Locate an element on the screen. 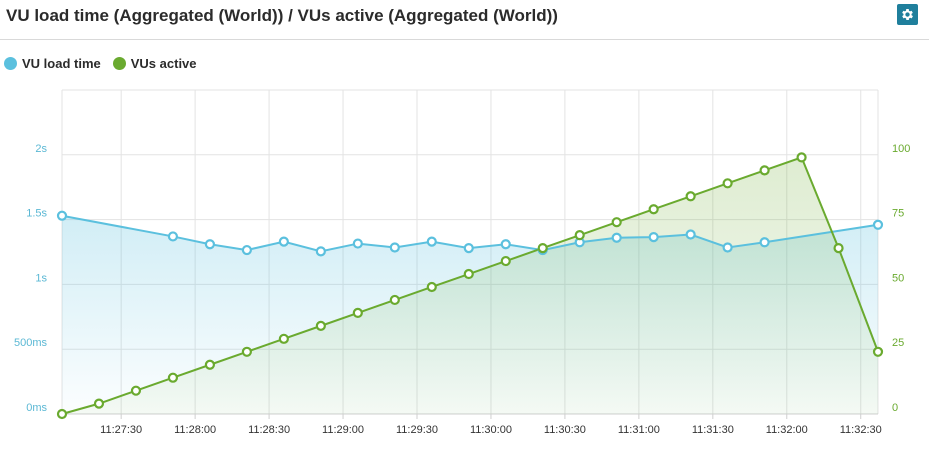 The height and width of the screenshot is (451, 929). y-right-tick-label: 25 is located at coordinates (898, 343).